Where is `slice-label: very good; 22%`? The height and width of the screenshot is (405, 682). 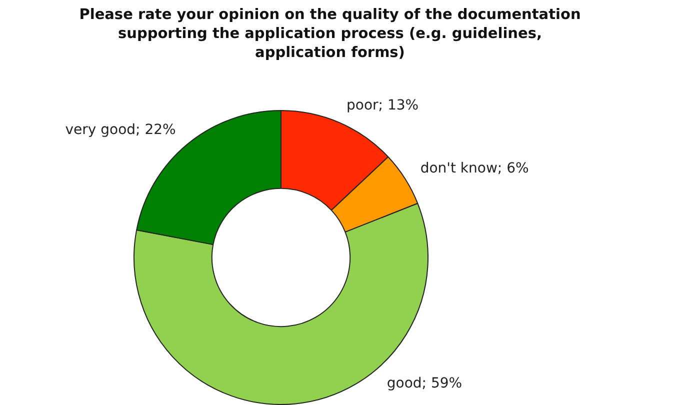 slice-label: very good; 22% is located at coordinates (120, 130).